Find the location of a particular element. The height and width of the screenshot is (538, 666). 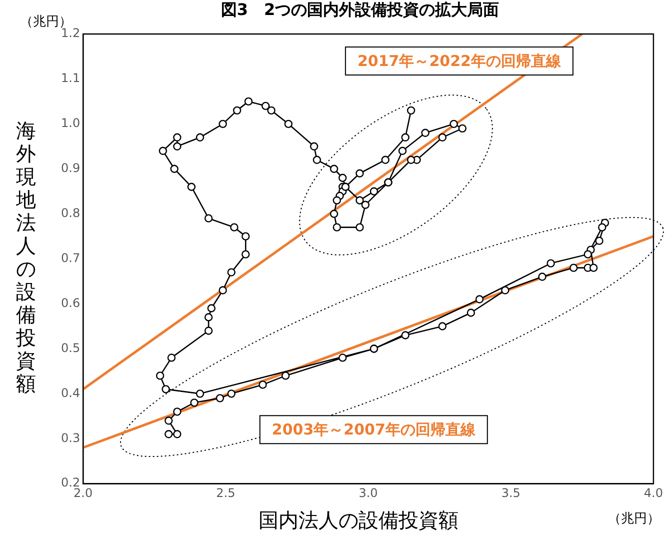

x-tick-label: 2.5 is located at coordinates (226, 493).